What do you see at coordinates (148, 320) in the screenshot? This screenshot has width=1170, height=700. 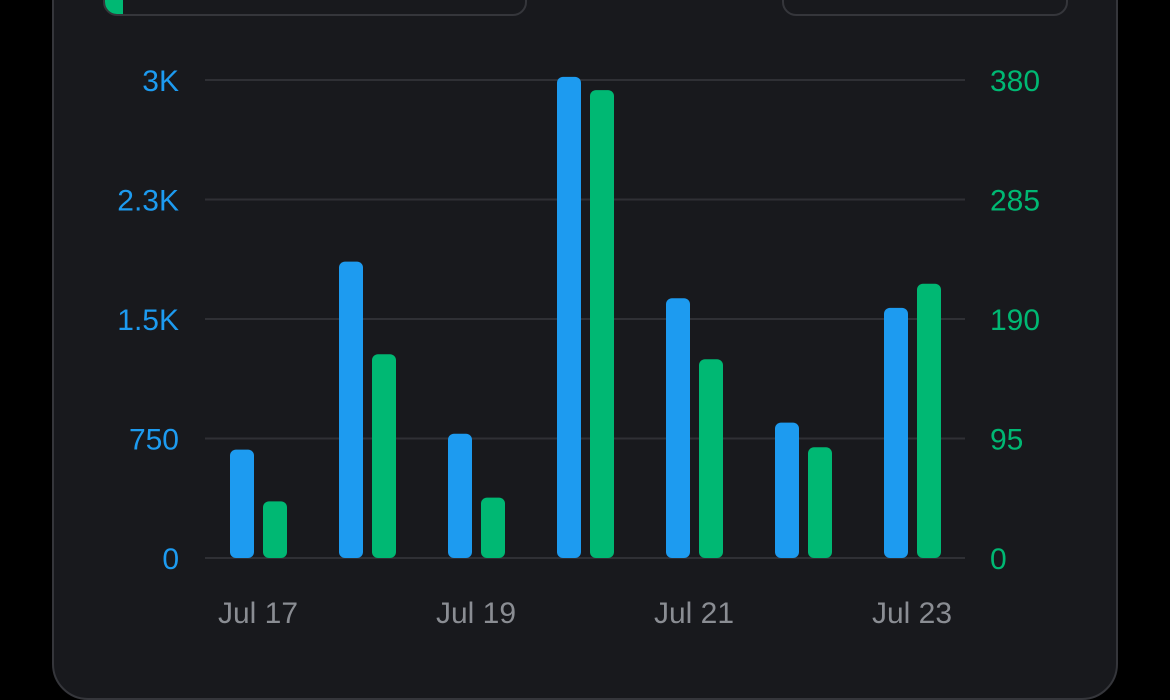 I see `y-left-tick-label: 1.5K` at bounding box center [148, 320].